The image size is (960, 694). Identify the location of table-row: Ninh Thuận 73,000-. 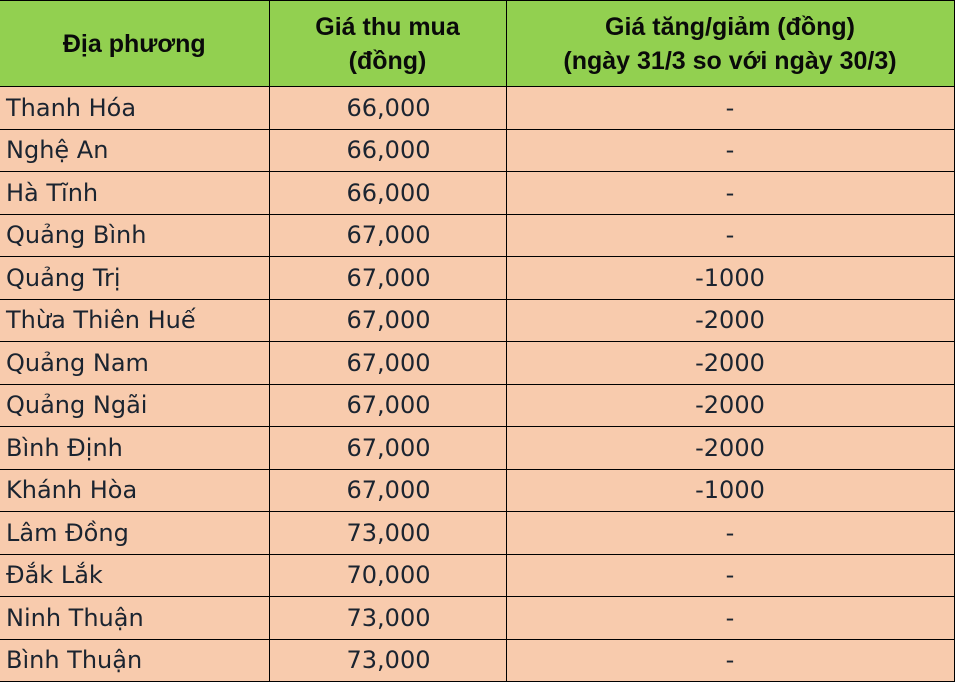
(477, 618).